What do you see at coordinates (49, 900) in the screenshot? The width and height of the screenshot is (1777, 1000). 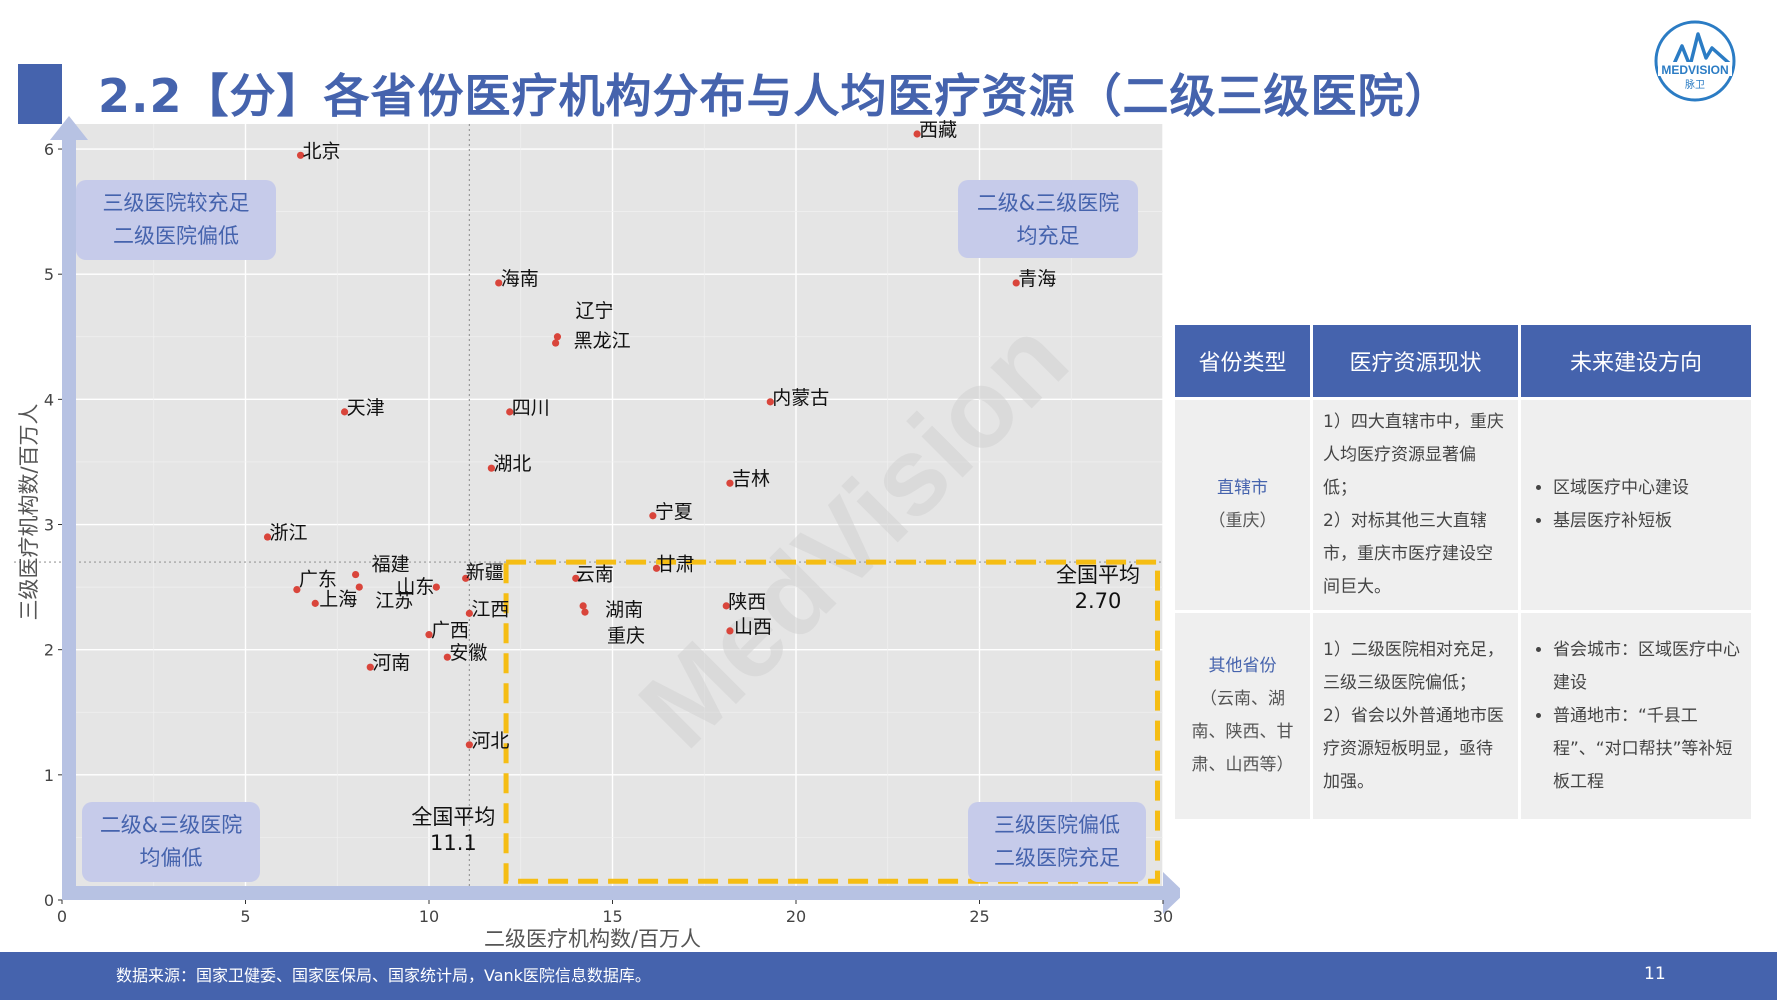 I see `y-tick-label: 0` at bounding box center [49, 900].